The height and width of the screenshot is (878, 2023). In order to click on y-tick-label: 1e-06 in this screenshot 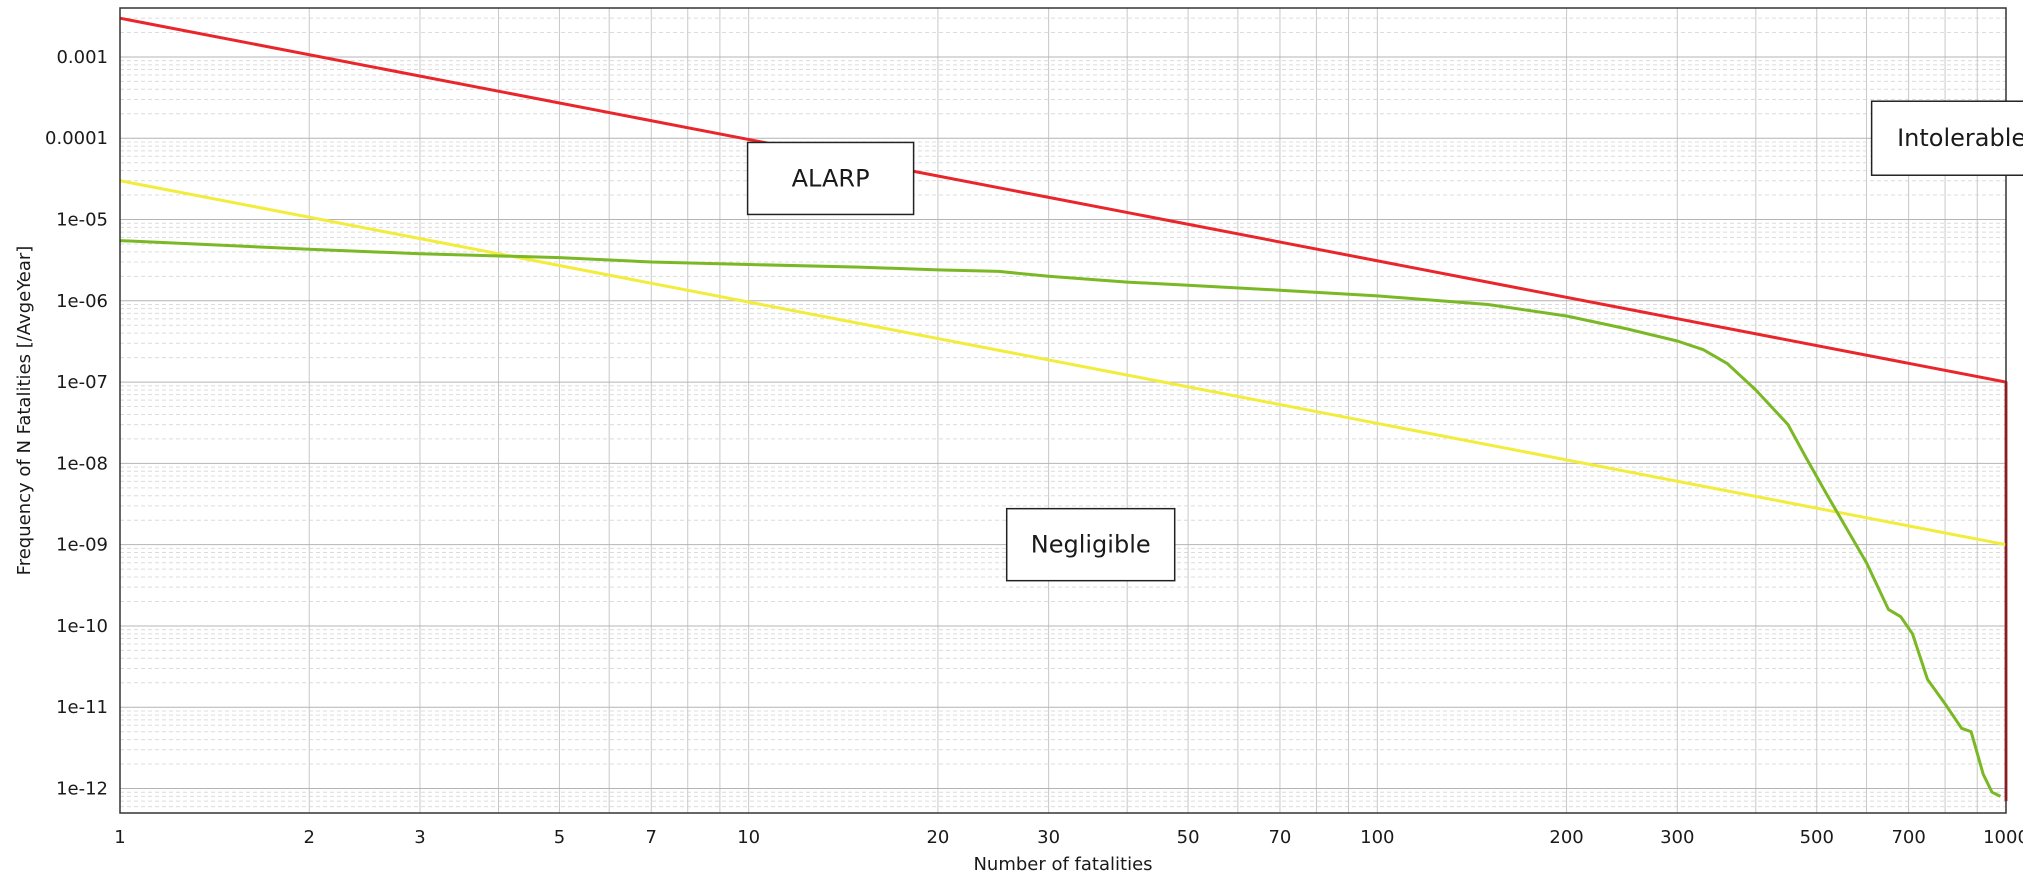, I will do `click(82, 301)`.